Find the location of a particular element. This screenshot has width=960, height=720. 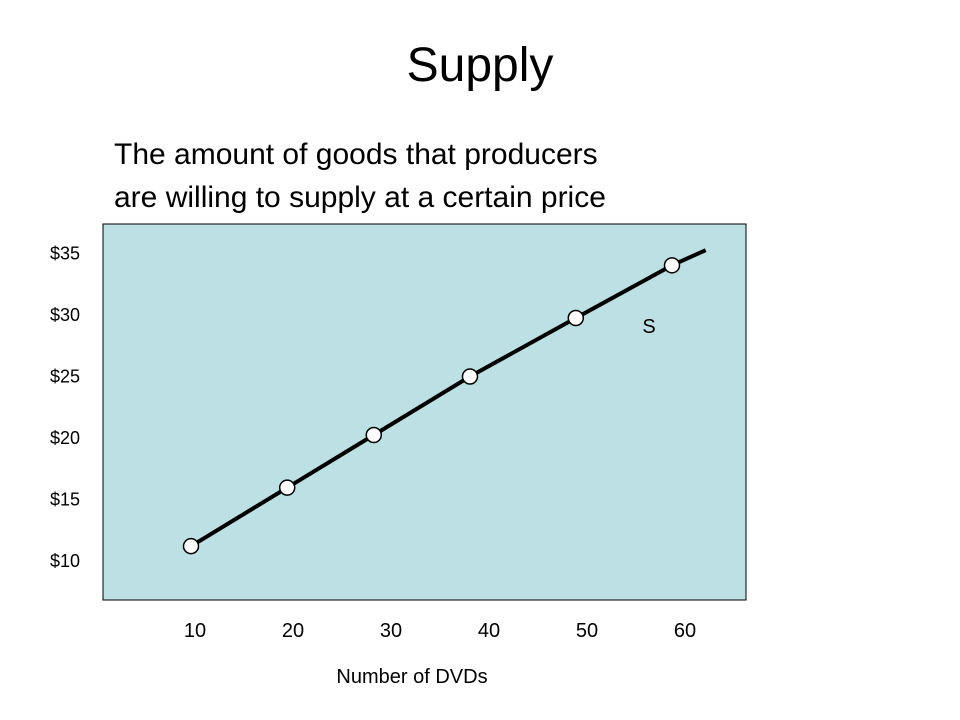

y-tick-label: $30 is located at coordinates (65, 315).